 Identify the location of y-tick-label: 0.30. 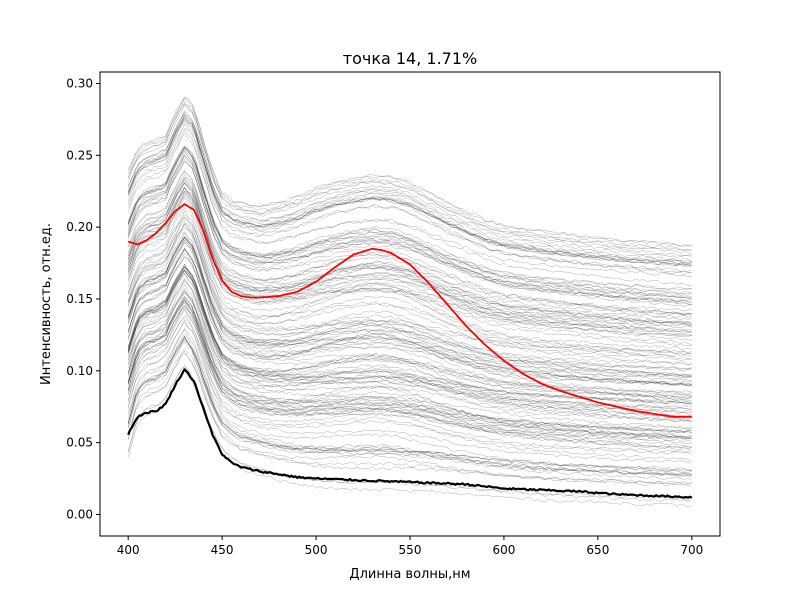
(79, 83).